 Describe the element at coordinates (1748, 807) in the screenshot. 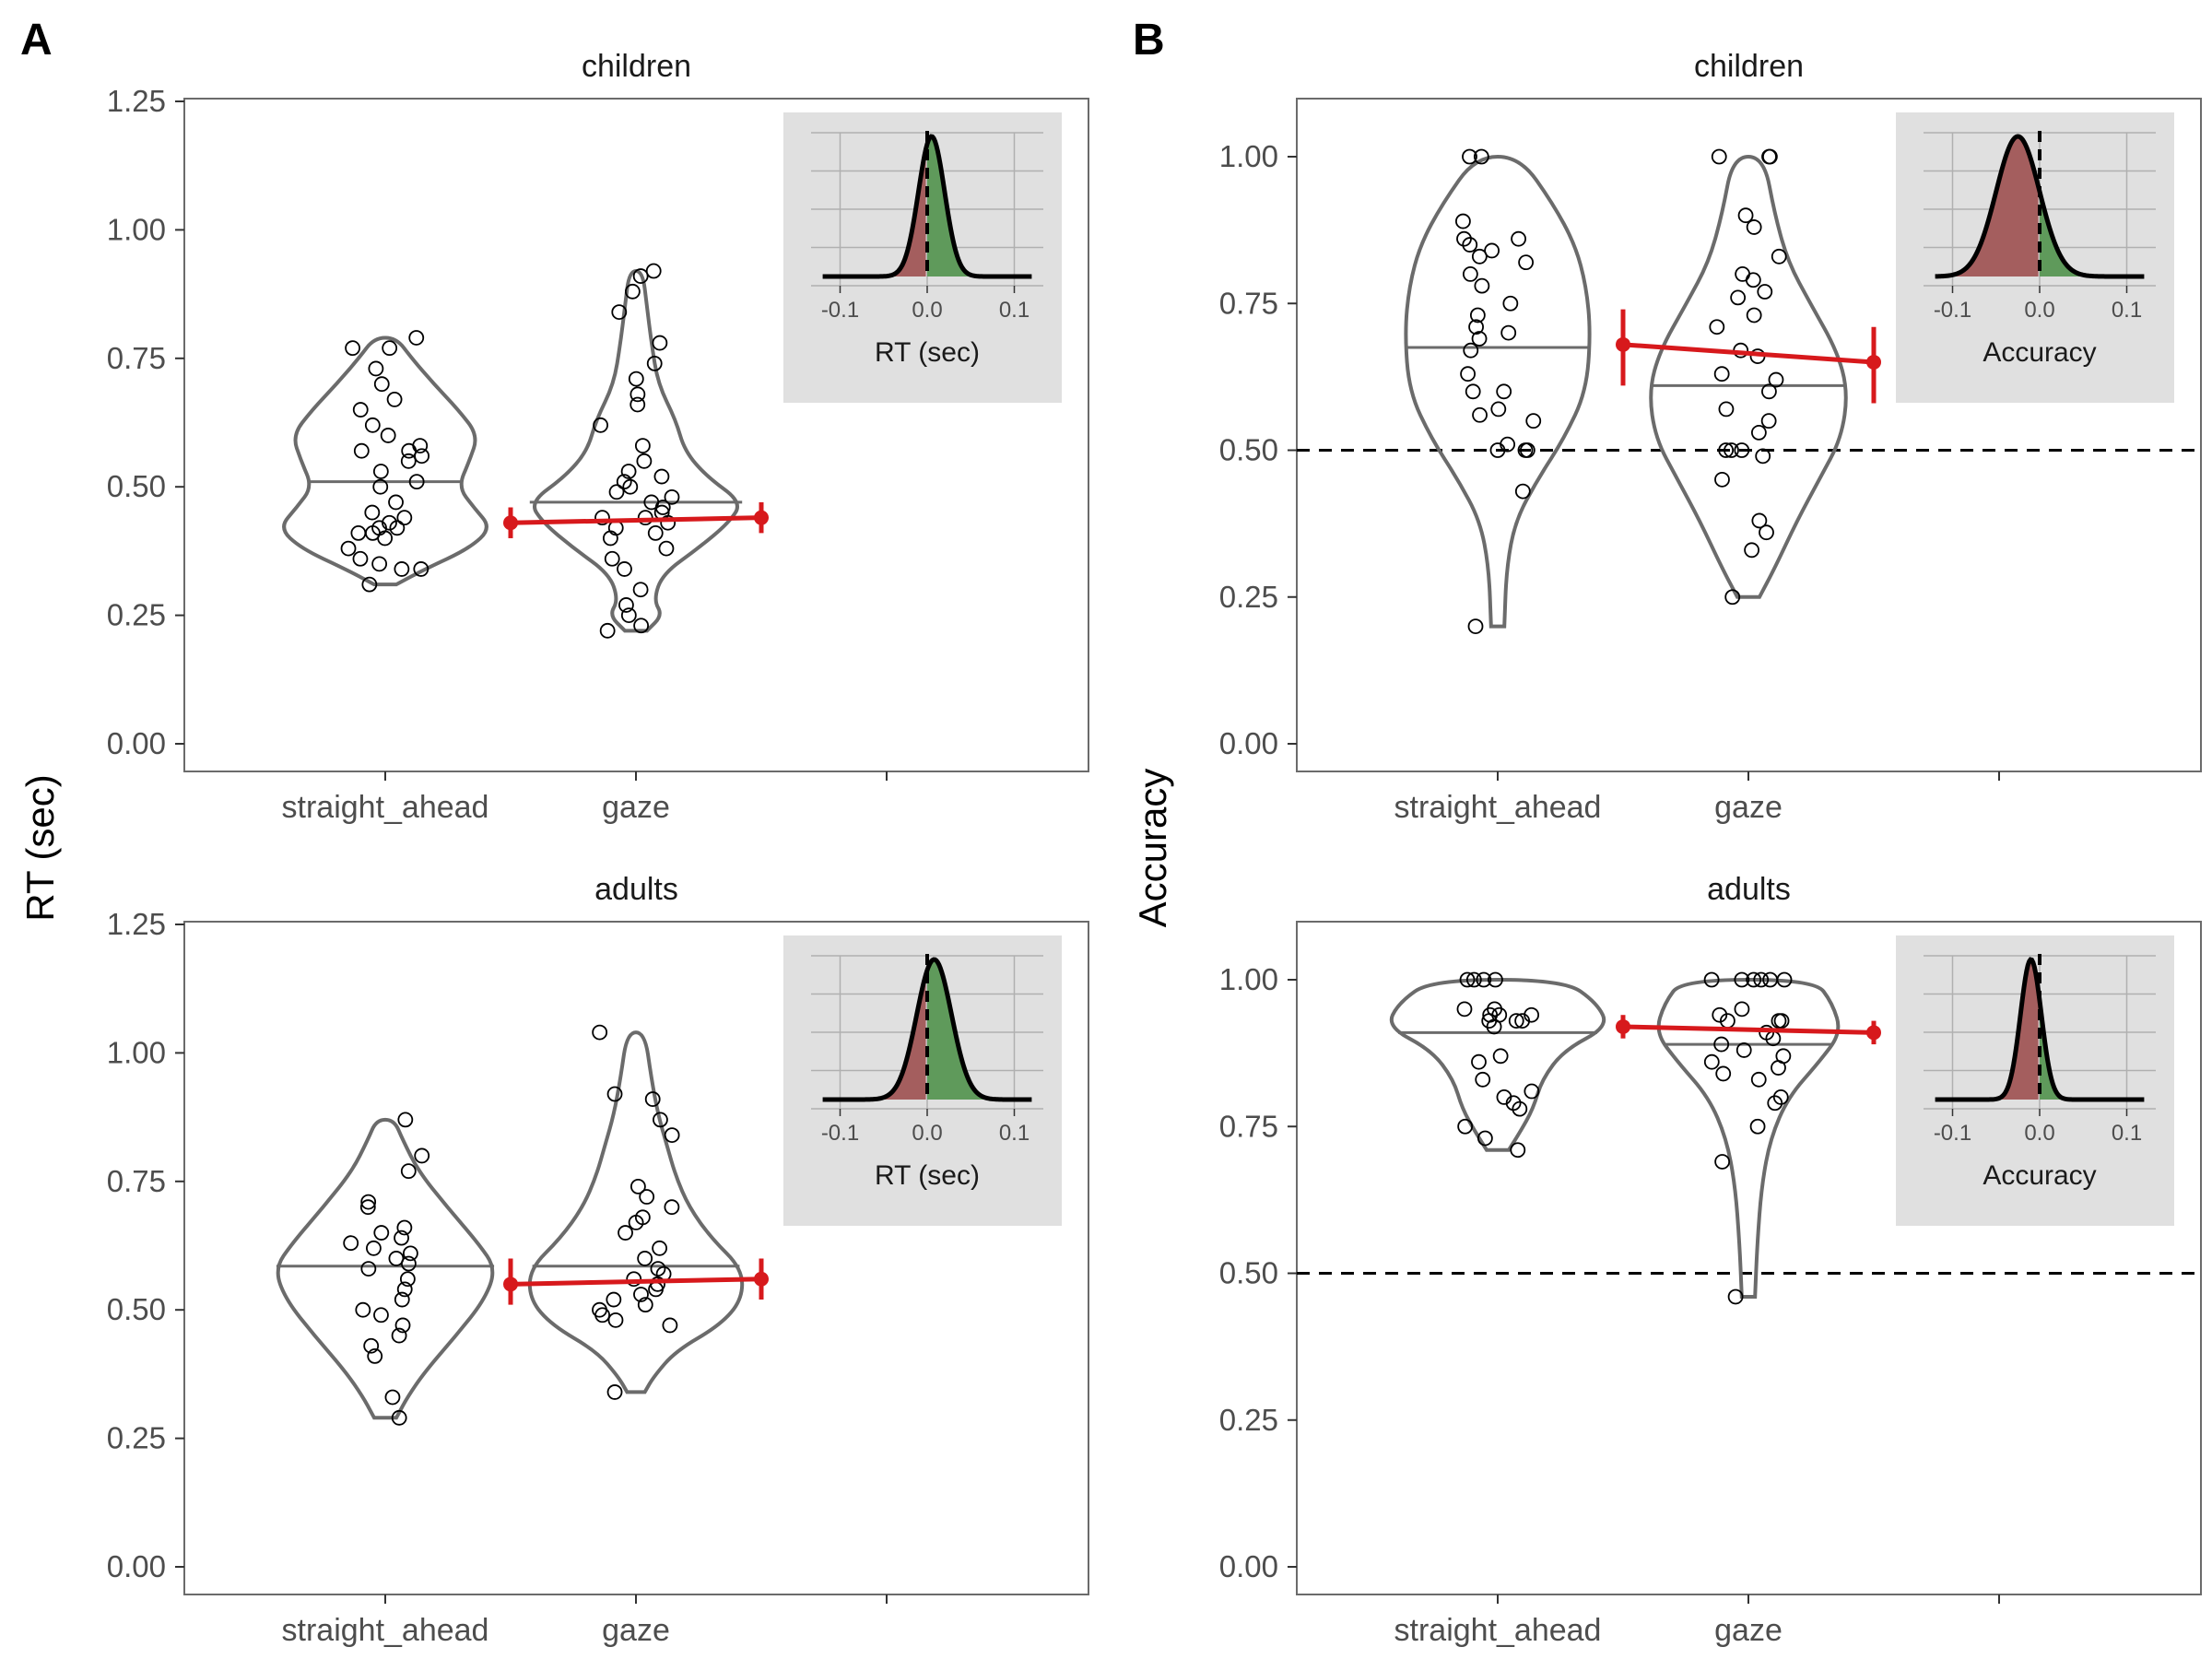

I see `x-tick-label: gaze` at that location.